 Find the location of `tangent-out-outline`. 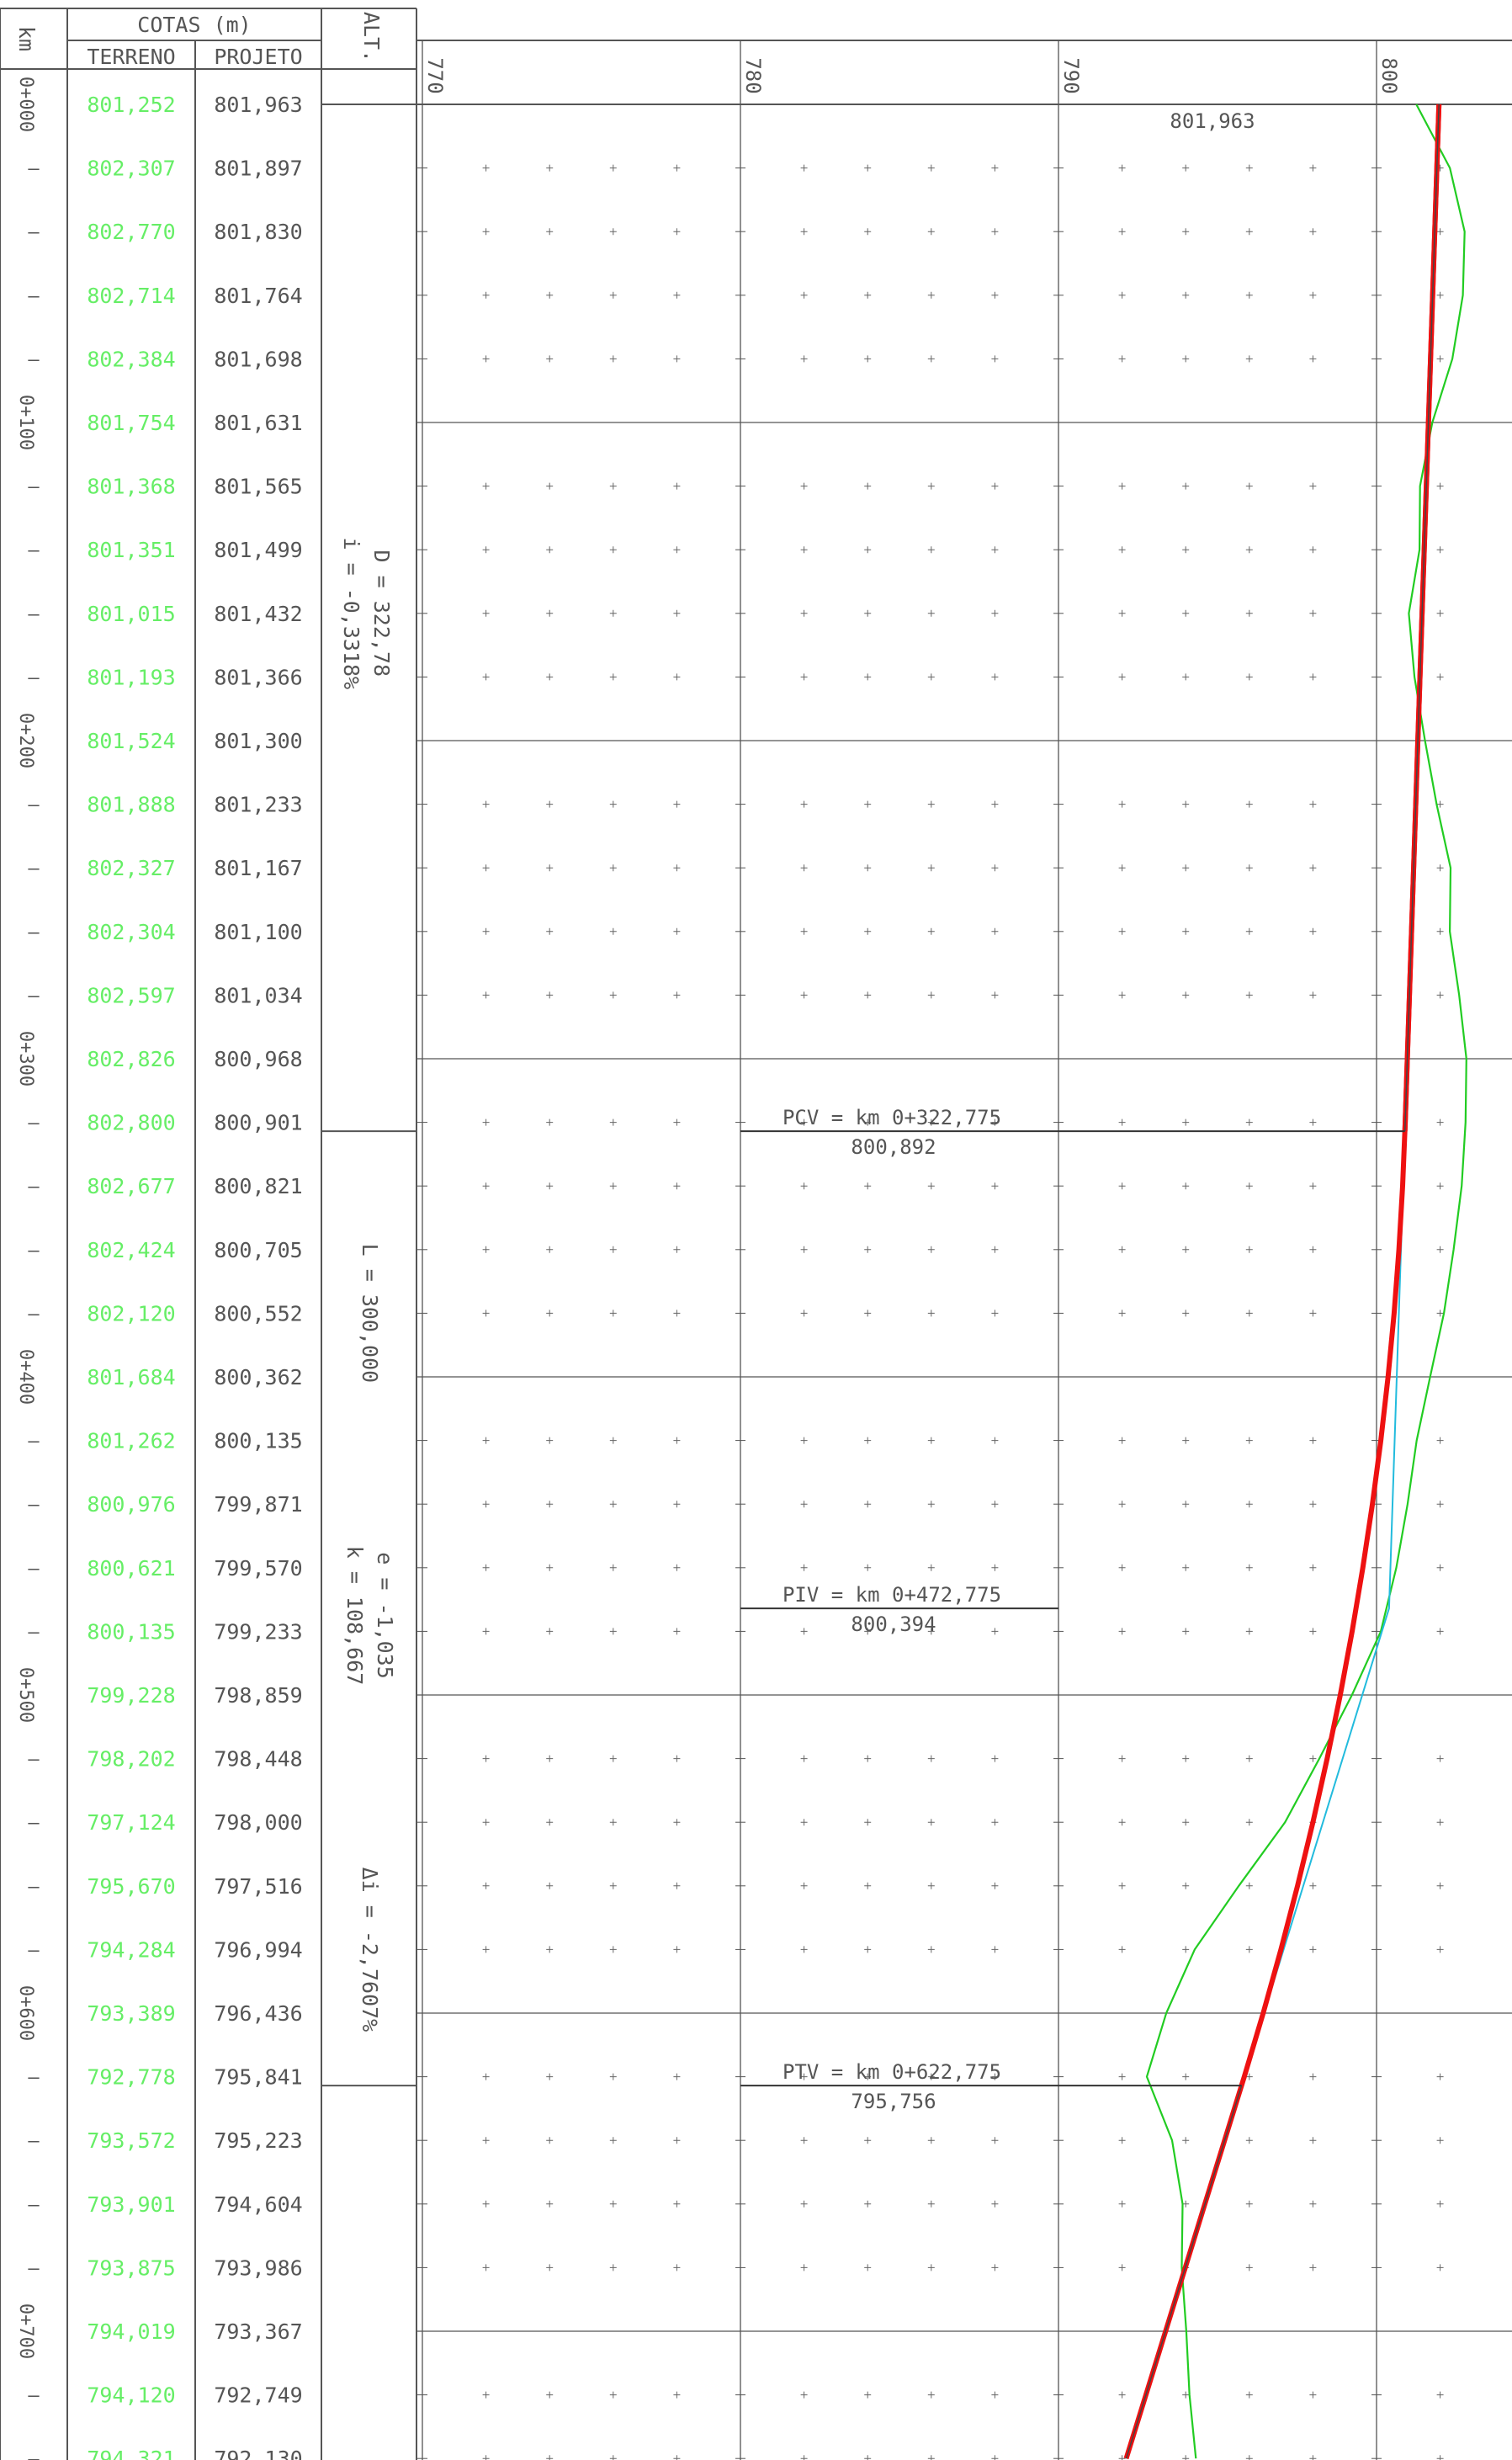

tangent-out-outline is located at coordinates (1184, 2272).